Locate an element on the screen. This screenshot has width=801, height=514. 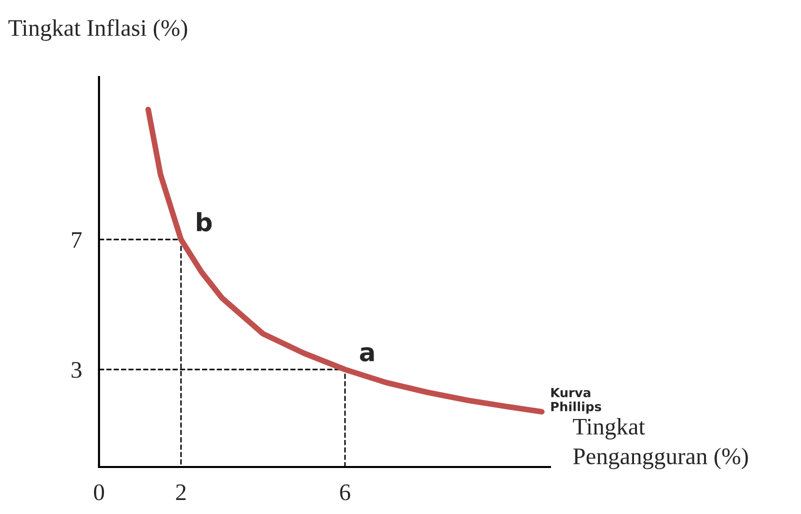
annotation: Kurva Phillips is located at coordinates (576, 401).